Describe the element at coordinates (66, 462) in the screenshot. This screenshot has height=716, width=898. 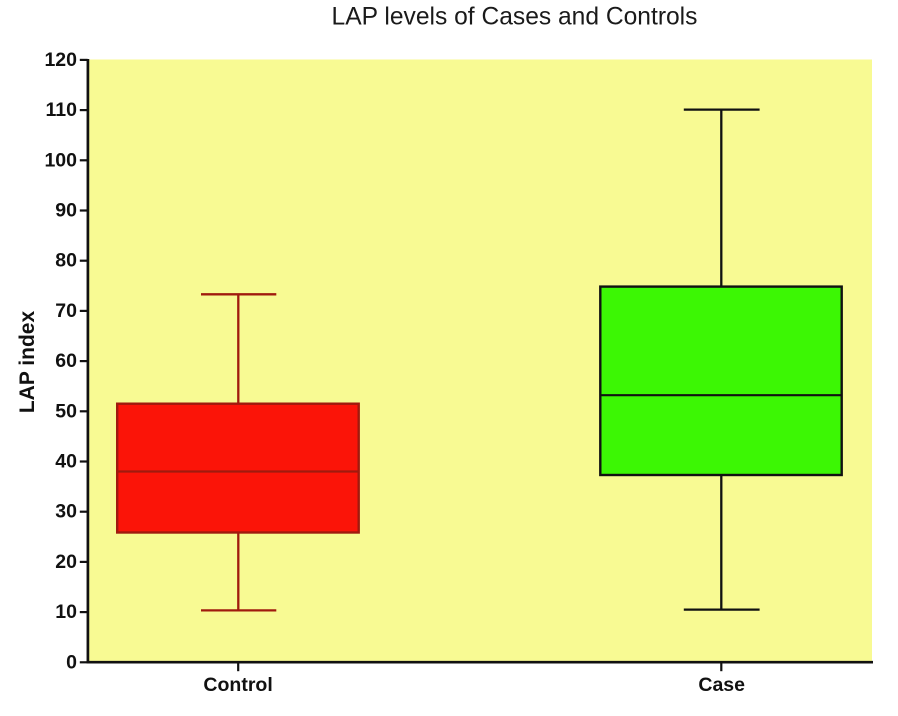
I see `svg-text: 40` at that location.